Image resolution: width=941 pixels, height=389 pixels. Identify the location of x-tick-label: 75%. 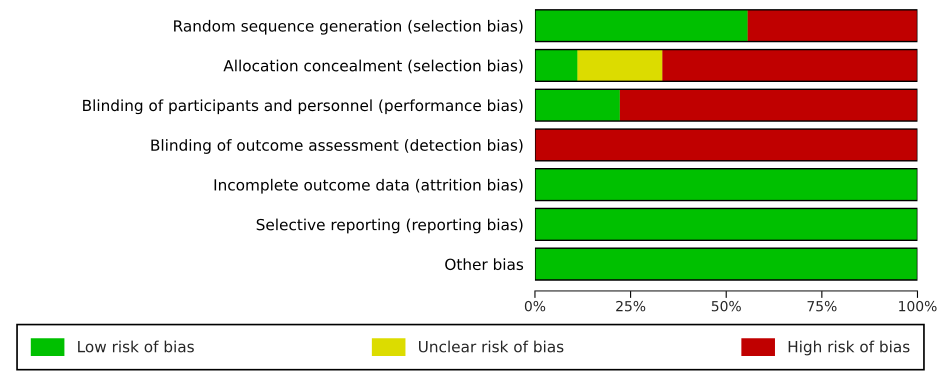
(822, 306).